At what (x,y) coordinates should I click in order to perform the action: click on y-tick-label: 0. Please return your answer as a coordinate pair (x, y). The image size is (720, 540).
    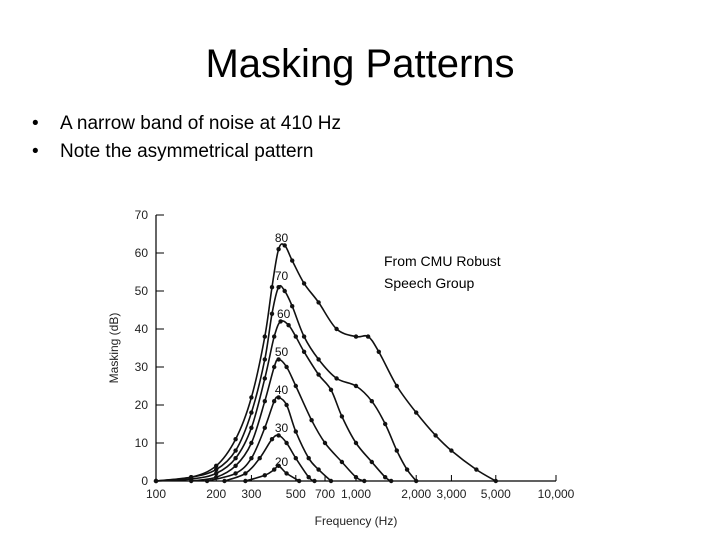
    Looking at the image, I should click on (144, 481).